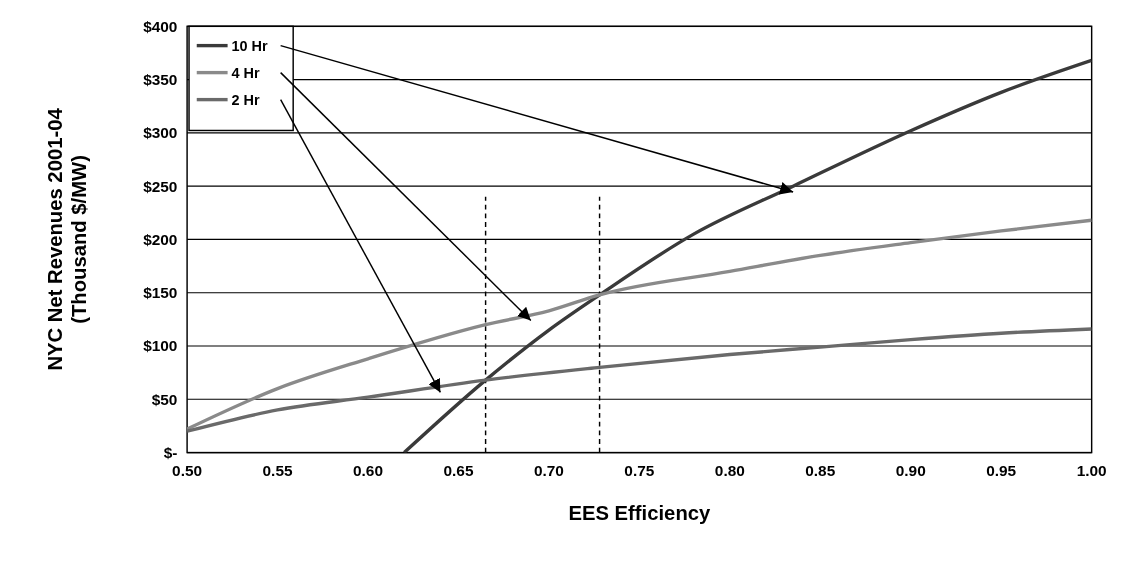  Describe the element at coordinates (160, 26) in the screenshot. I see `y-tick-label: $400` at that location.